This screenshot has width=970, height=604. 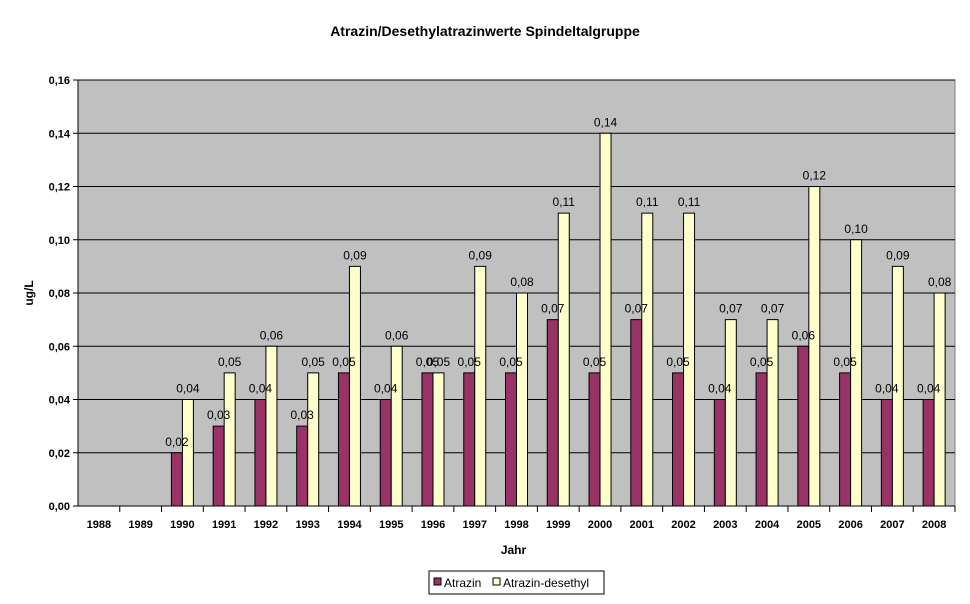 I want to click on x-tick-label: 1989, so click(x=140, y=525).